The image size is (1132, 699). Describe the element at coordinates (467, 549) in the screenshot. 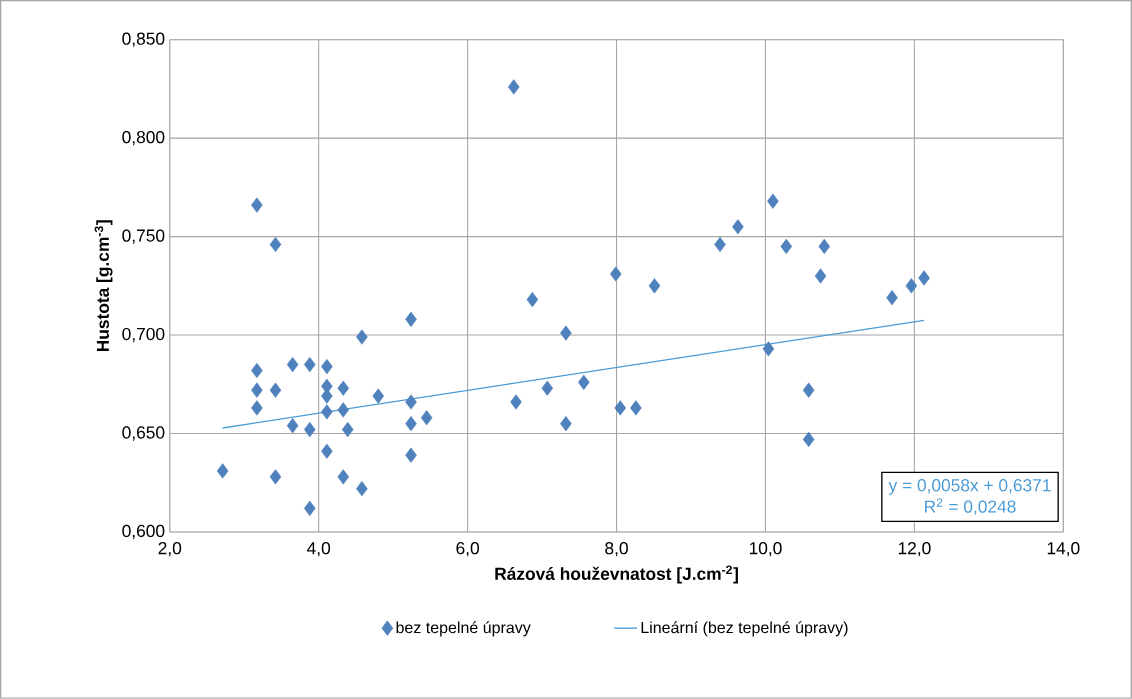

I see `x-tick-label: 6,0` at that location.